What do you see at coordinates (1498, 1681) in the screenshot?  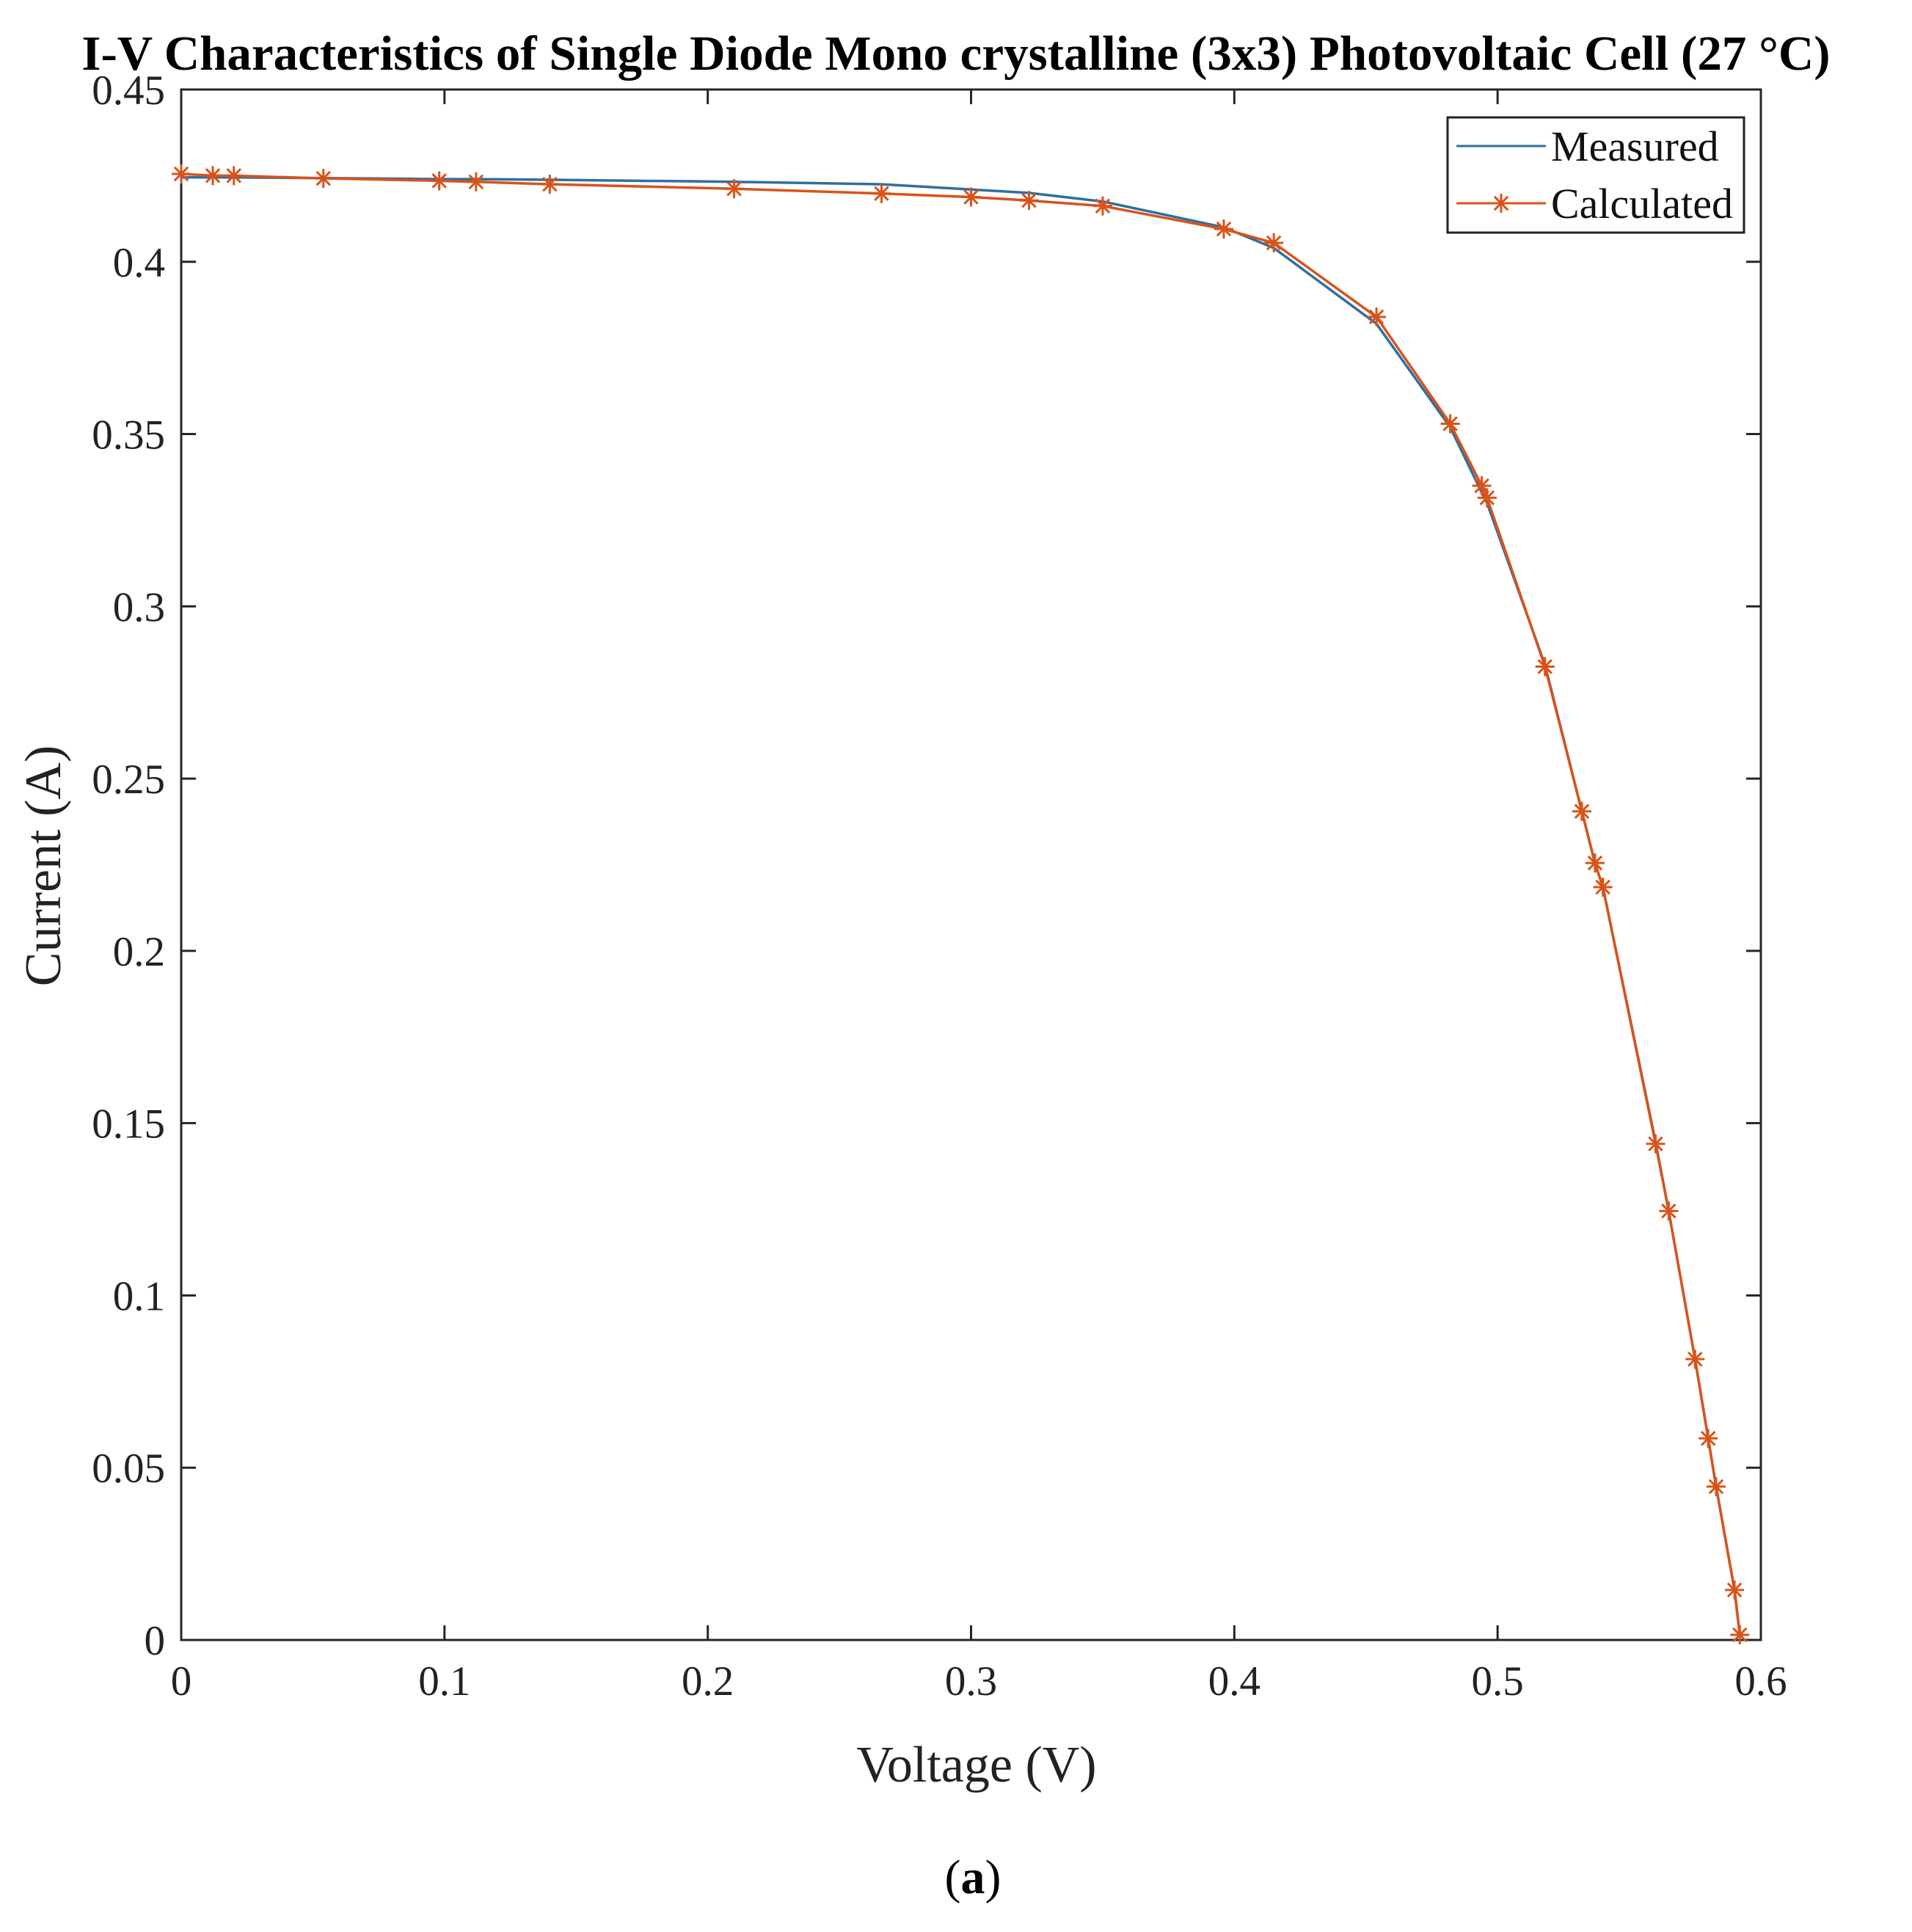 I see `x-tick-label: 0.5` at bounding box center [1498, 1681].